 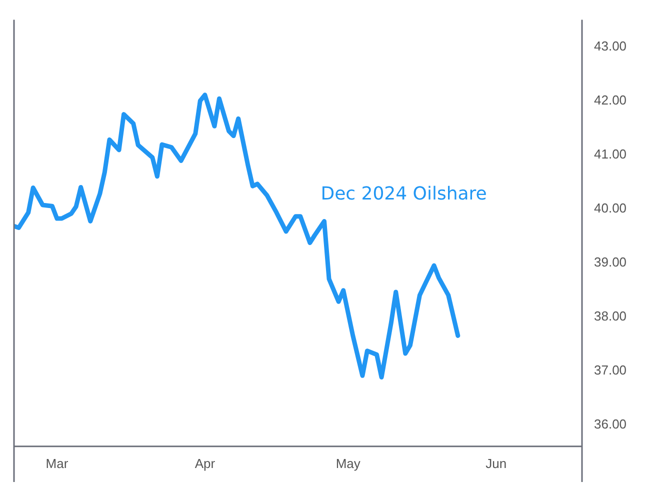 I want to click on x-tick-label: Mar, so click(x=57, y=463).